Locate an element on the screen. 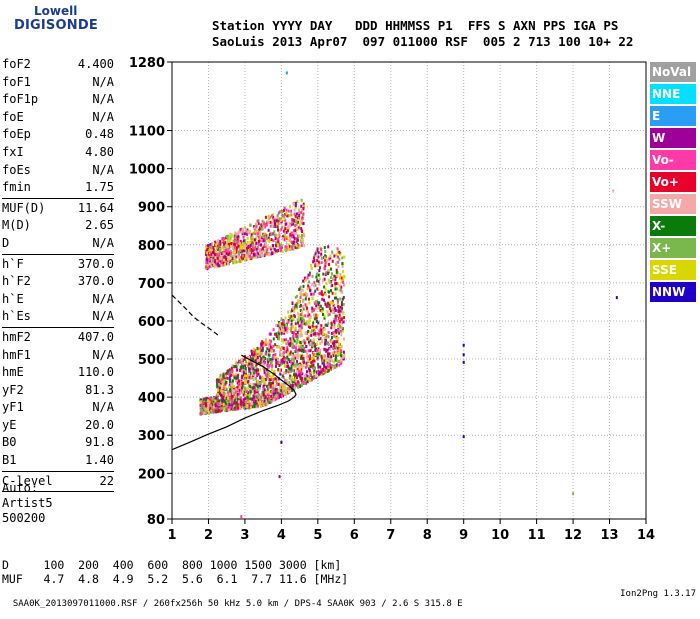  param-name: M(D) is located at coordinates (16, 225).